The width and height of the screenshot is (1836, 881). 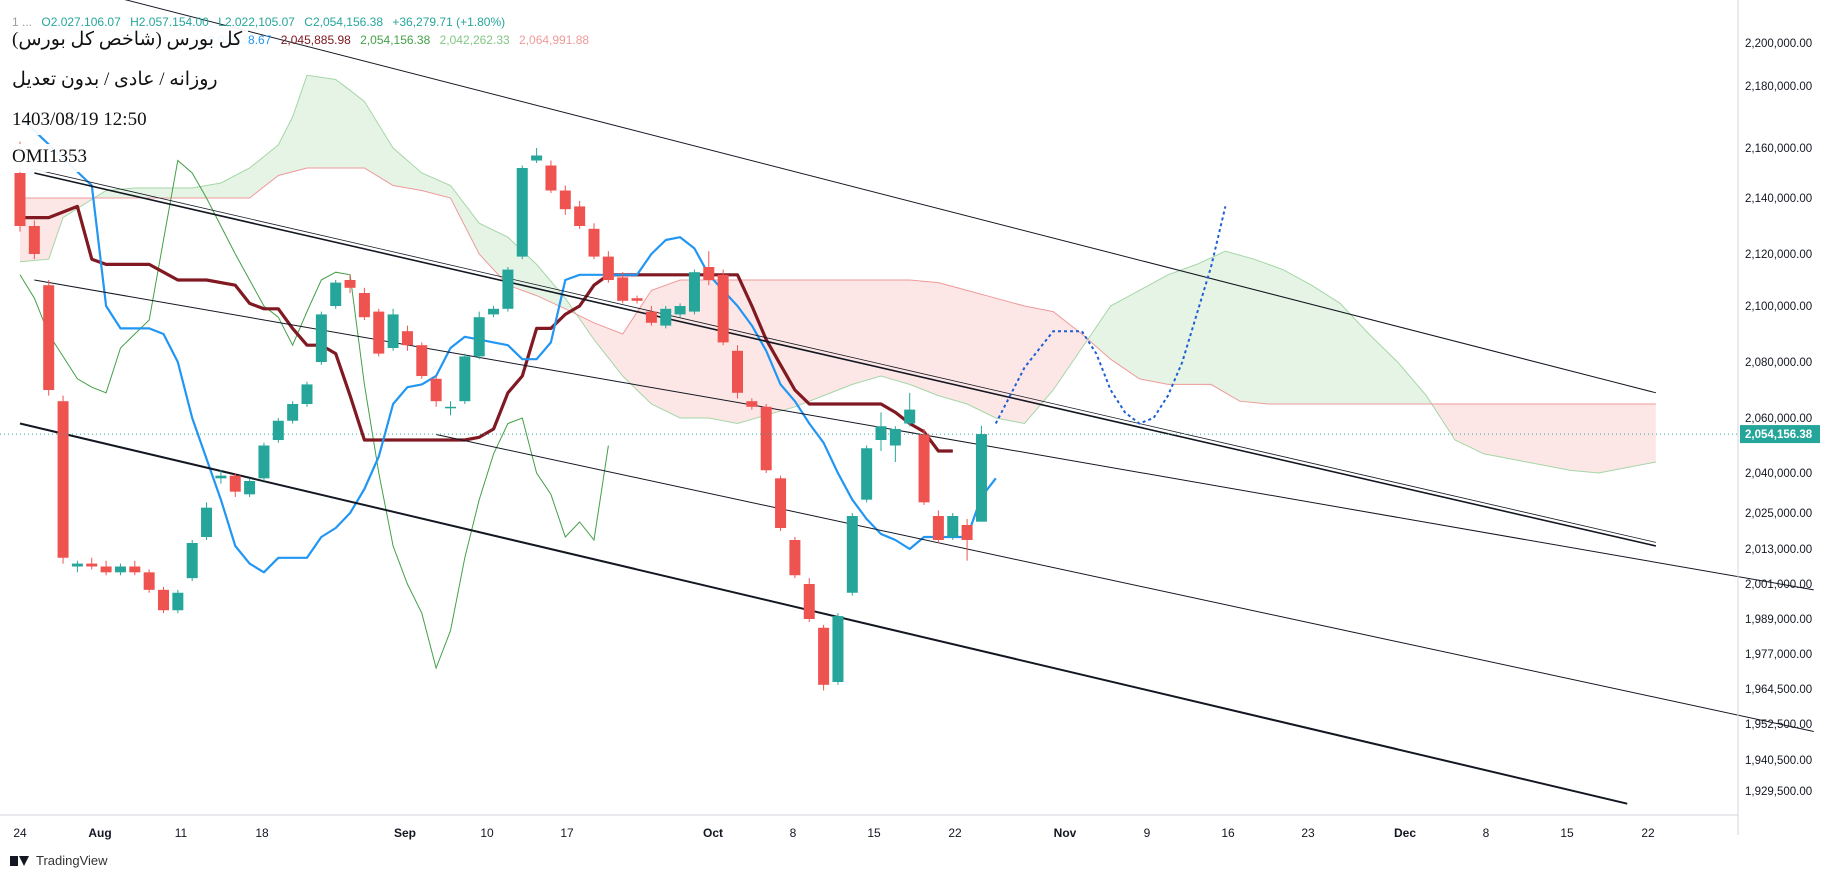 What do you see at coordinates (20, 833) in the screenshot?
I see `x-tick-label: 24` at bounding box center [20, 833].